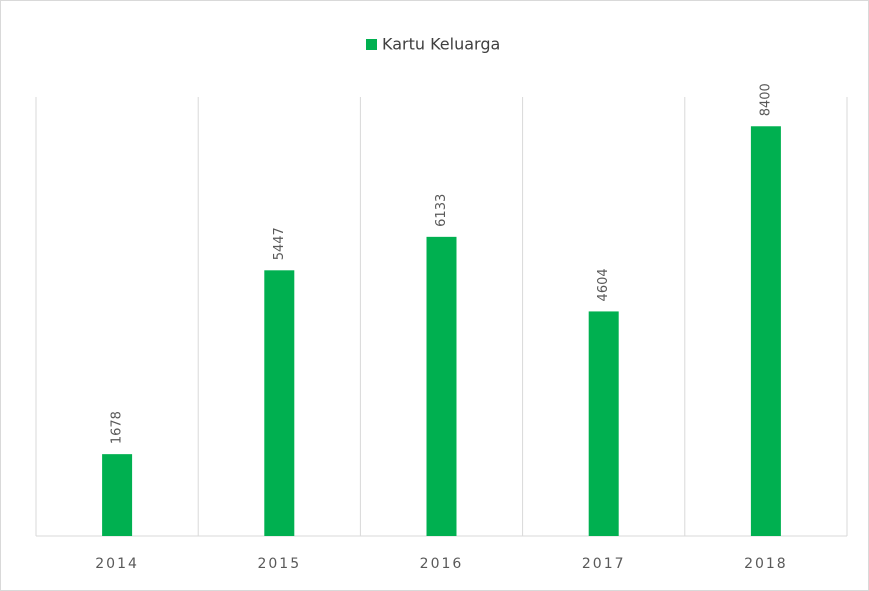  Describe the element at coordinates (765, 99) in the screenshot. I see `data-label: 8400` at that location.